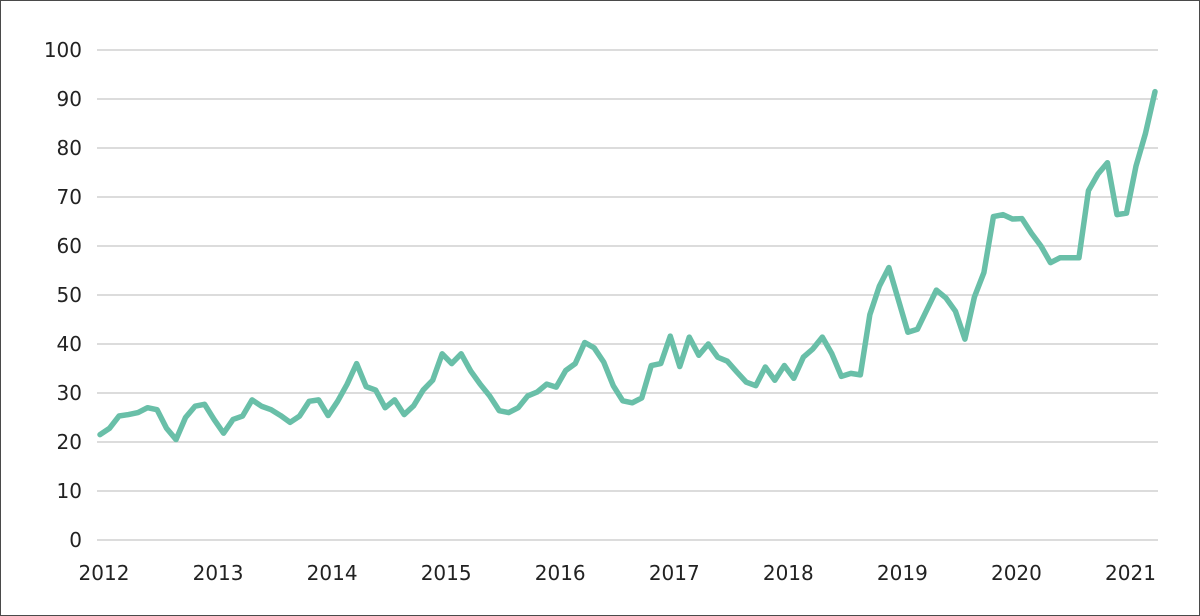 Image resolution: width=1200 pixels, height=616 pixels. What do you see at coordinates (69, 148) in the screenshot?
I see `y-tick-label: 80` at bounding box center [69, 148].